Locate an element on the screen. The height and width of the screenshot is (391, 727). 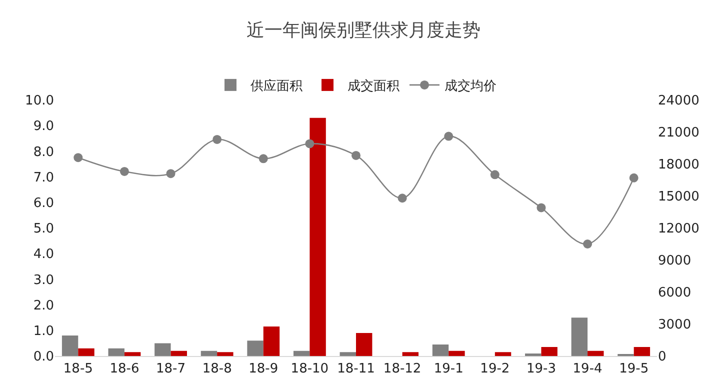
x-tick-label: 18-10 is located at coordinates (309, 369).